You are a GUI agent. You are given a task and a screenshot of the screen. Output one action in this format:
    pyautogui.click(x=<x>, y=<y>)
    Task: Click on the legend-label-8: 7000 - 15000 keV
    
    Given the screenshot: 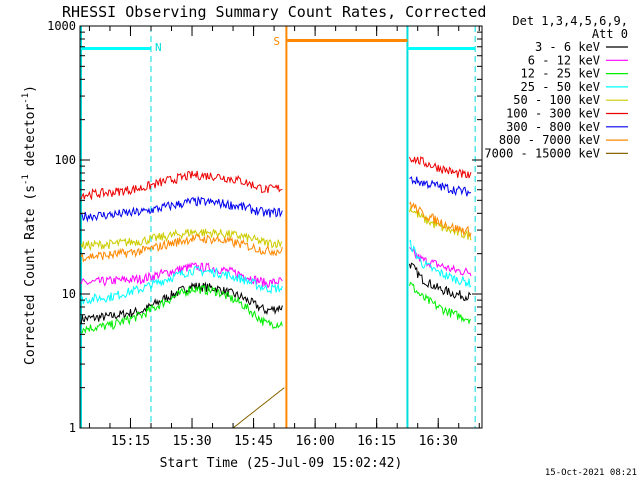 What is the action you would take?
    pyautogui.click(x=542, y=153)
    